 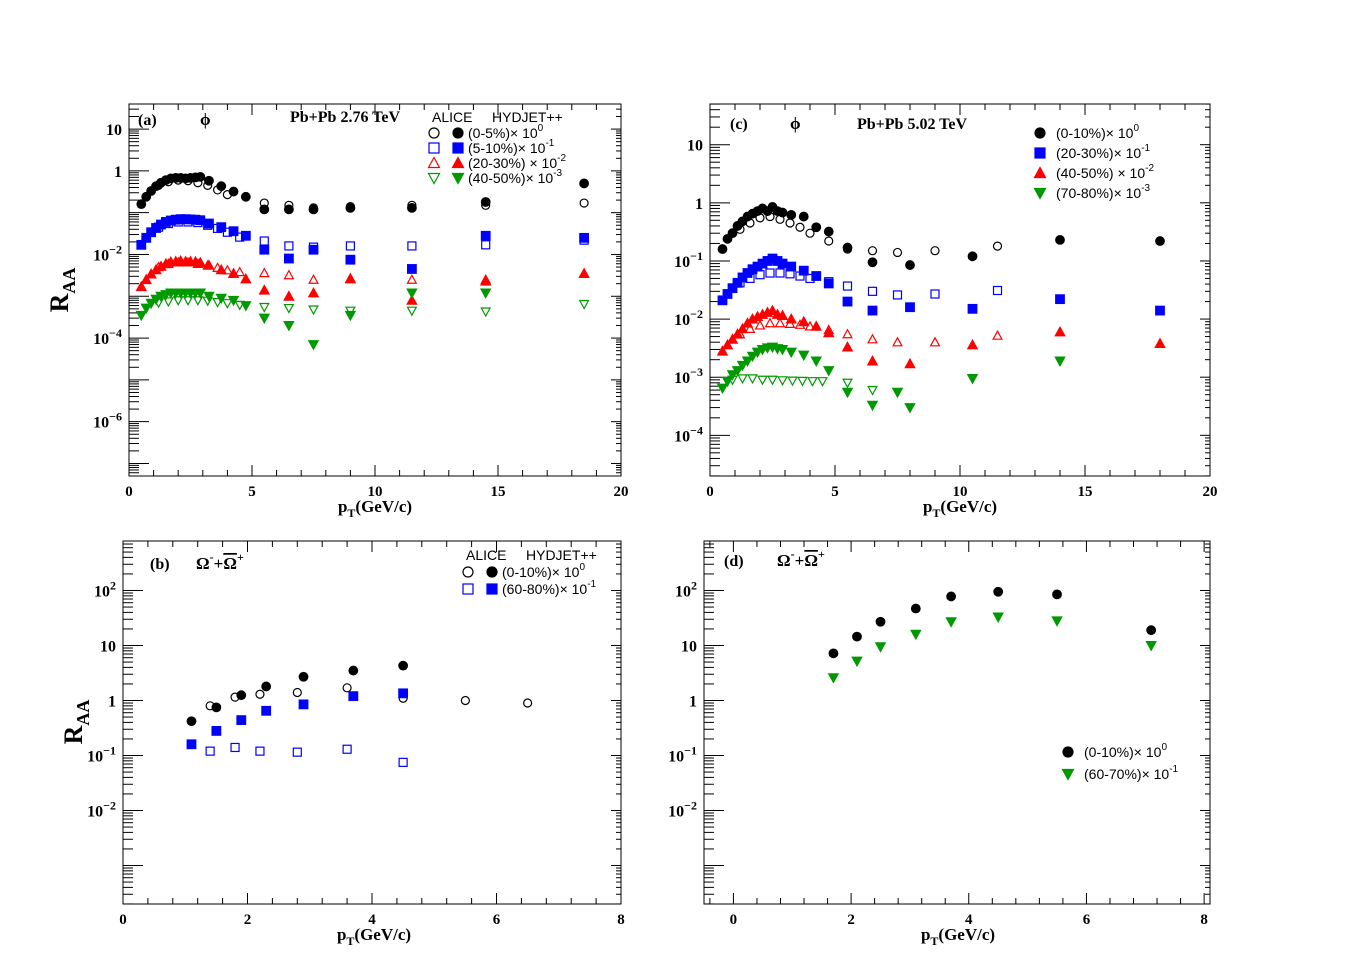 What do you see at coordinates (118, 172) in the screenshot?
I see `y-tick-label: 1` at bounding box center [118, 172].